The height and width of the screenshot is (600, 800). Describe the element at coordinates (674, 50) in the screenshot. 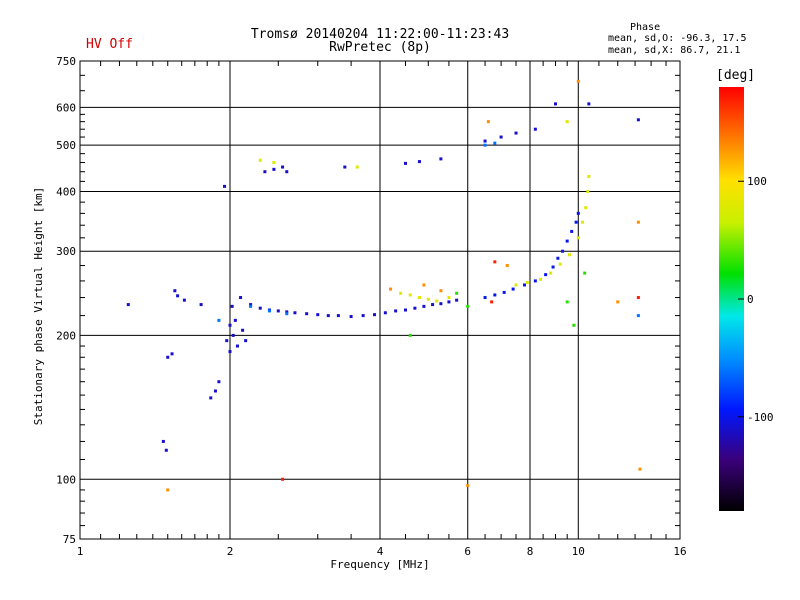

I see `stats-x-mode: mean, sd,X: 86.7, 21.1` at that location.